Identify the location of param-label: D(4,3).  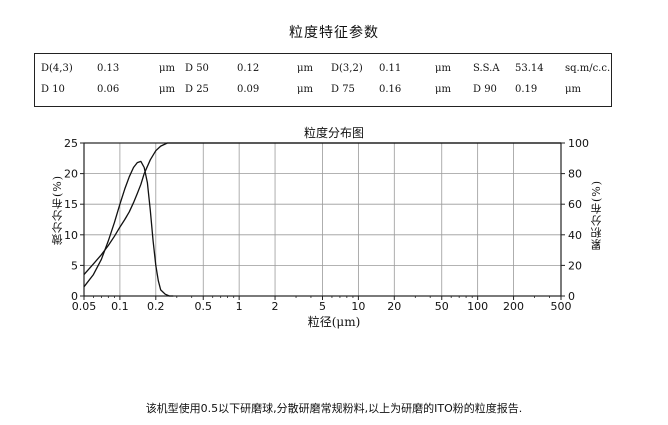
(57, 68).